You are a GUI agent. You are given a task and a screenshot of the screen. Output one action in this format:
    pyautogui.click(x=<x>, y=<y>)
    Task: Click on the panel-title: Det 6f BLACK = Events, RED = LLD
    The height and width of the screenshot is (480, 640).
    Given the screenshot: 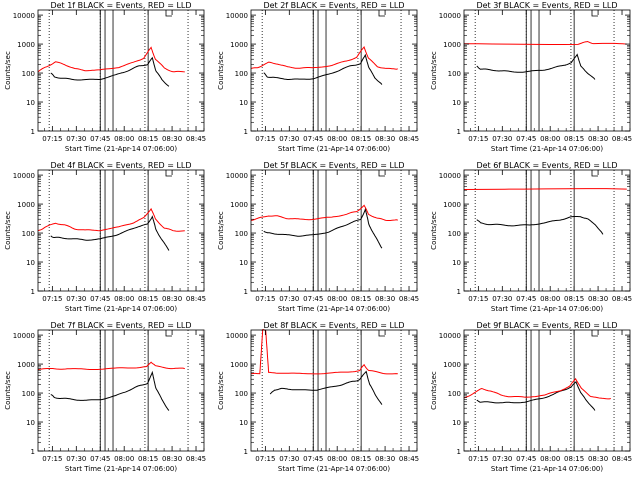 What is the action you would take?
    pyautogui.click(x=546, y=165)
    